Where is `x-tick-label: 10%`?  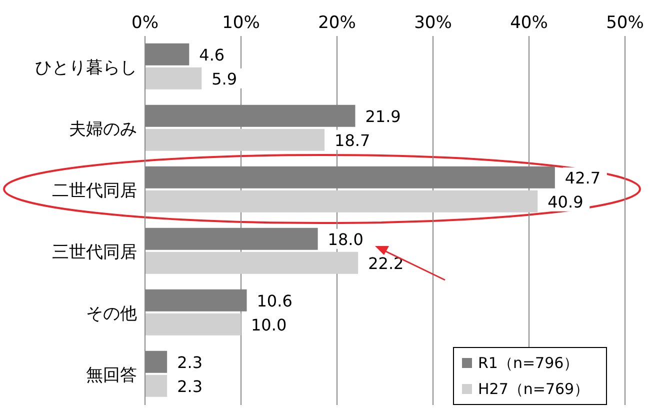
x-tick-label: 10% is located at coordinates (241, 23).